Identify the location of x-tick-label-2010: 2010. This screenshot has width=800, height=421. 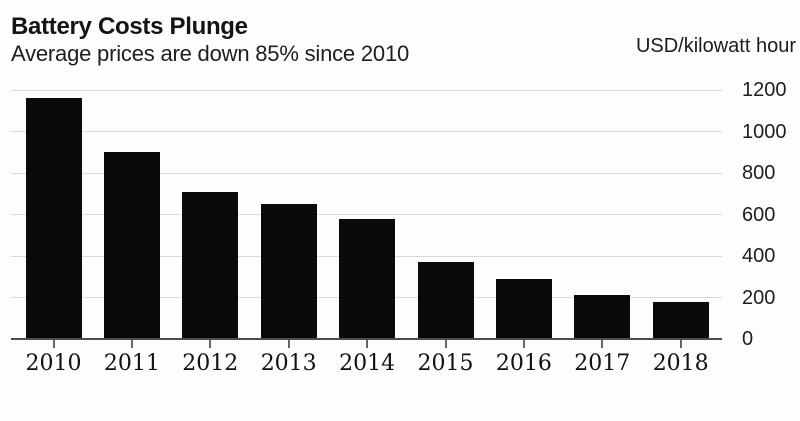
(53, 363).